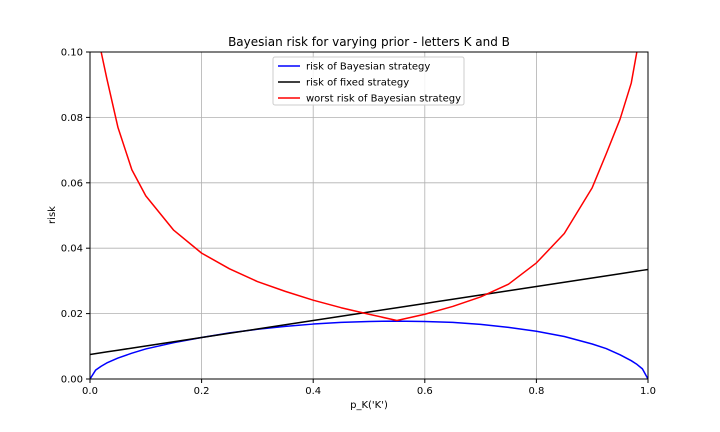 The width and height of the screenshot is (720, 432). What do you see at coordinates (536, 391) in the screenshot?
I see `x-tick-label: 0.8` at bounding box center [536, 391].